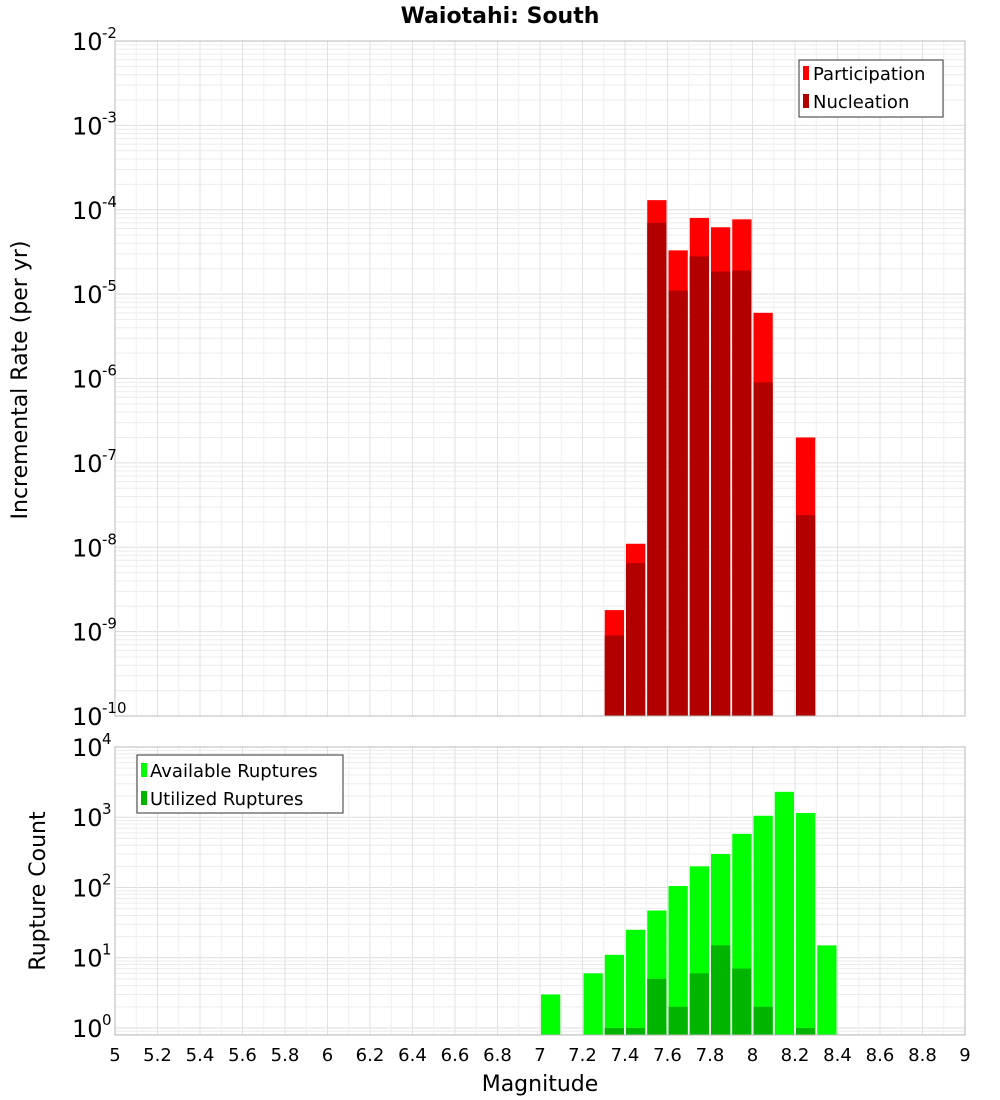 This screenshot has width=1000, height=1100. What do you see at coordinates (240, 784) in the screenshot?
I see `count-legend: Available Ruptures Utilized Ruptures` at bounding box center [240, 784].